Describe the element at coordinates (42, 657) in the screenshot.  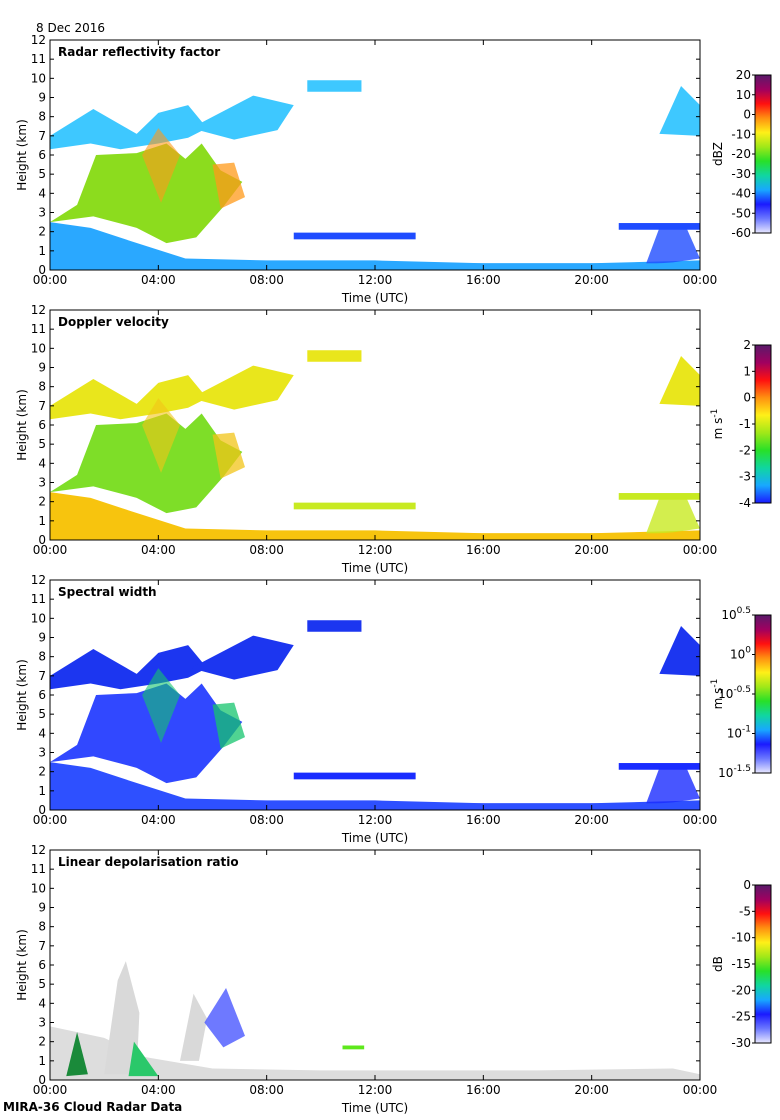
I see `y-tick-label: 8` at that location.